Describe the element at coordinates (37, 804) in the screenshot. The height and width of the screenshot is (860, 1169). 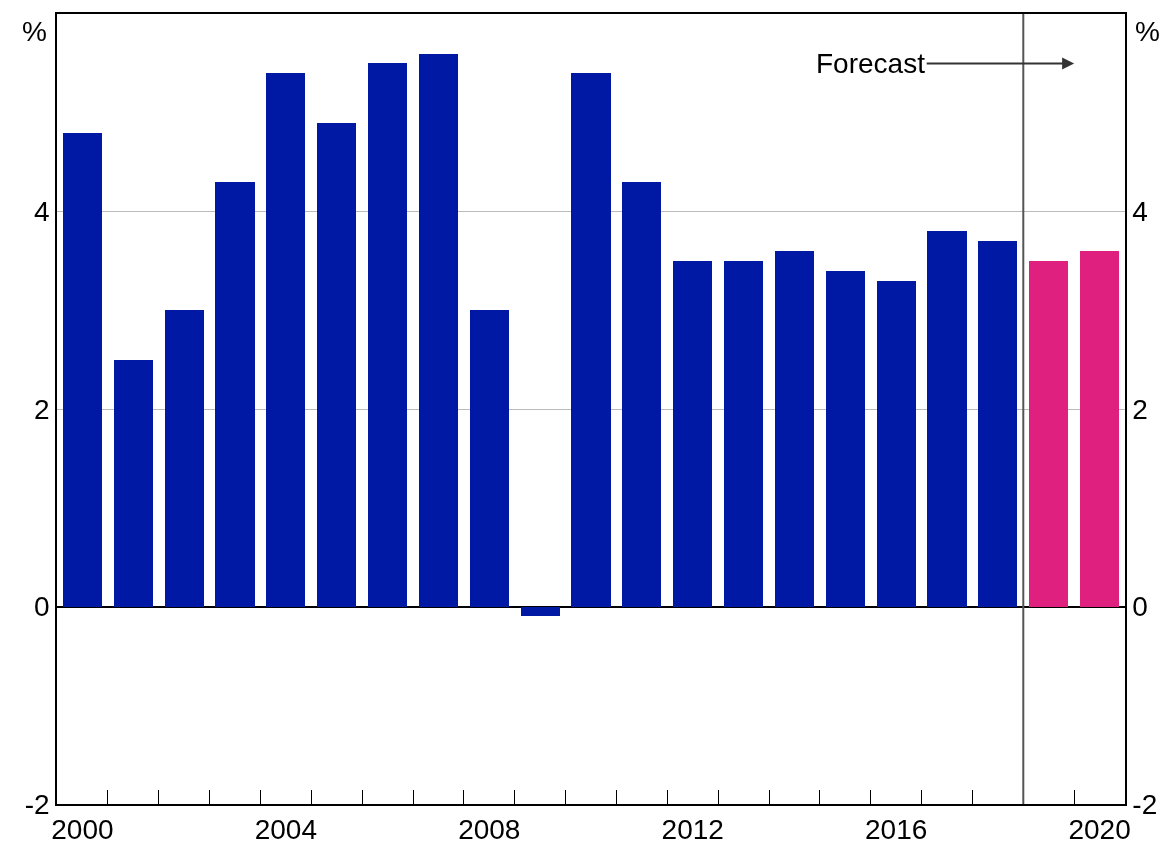
I see `y-tick-label: -2` at that location.